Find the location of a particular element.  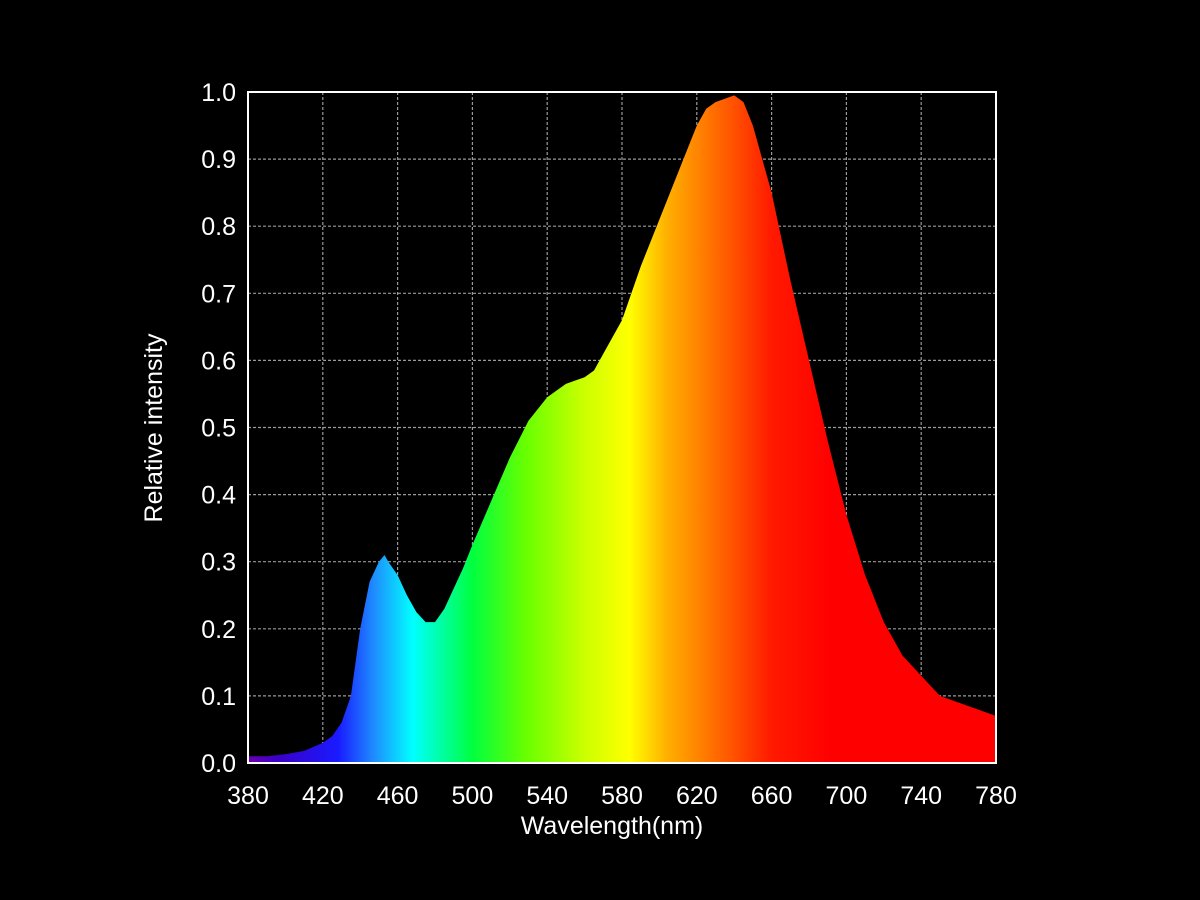

y-tick-label: 0.9 is located at coordinates (218, 160).